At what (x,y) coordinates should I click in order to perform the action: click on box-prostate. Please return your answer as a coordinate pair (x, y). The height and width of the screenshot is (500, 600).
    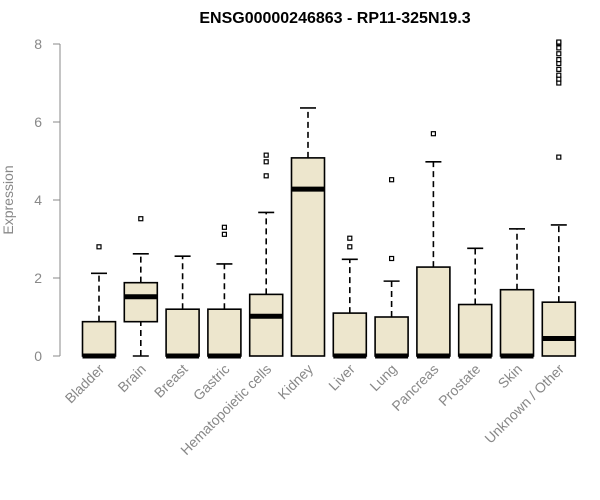
    Looking at the image, I should click on (475, 303).